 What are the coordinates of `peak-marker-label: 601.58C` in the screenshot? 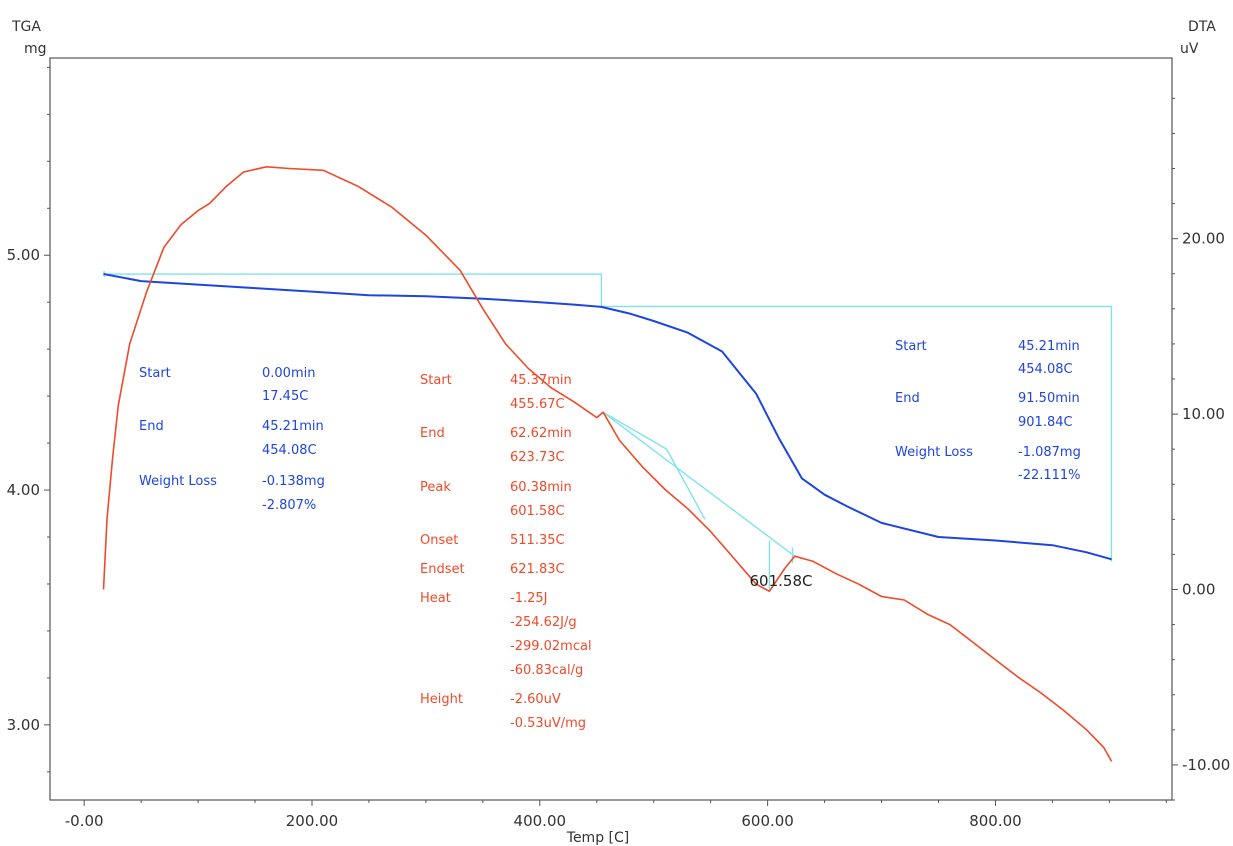 It's located at (781, 581).